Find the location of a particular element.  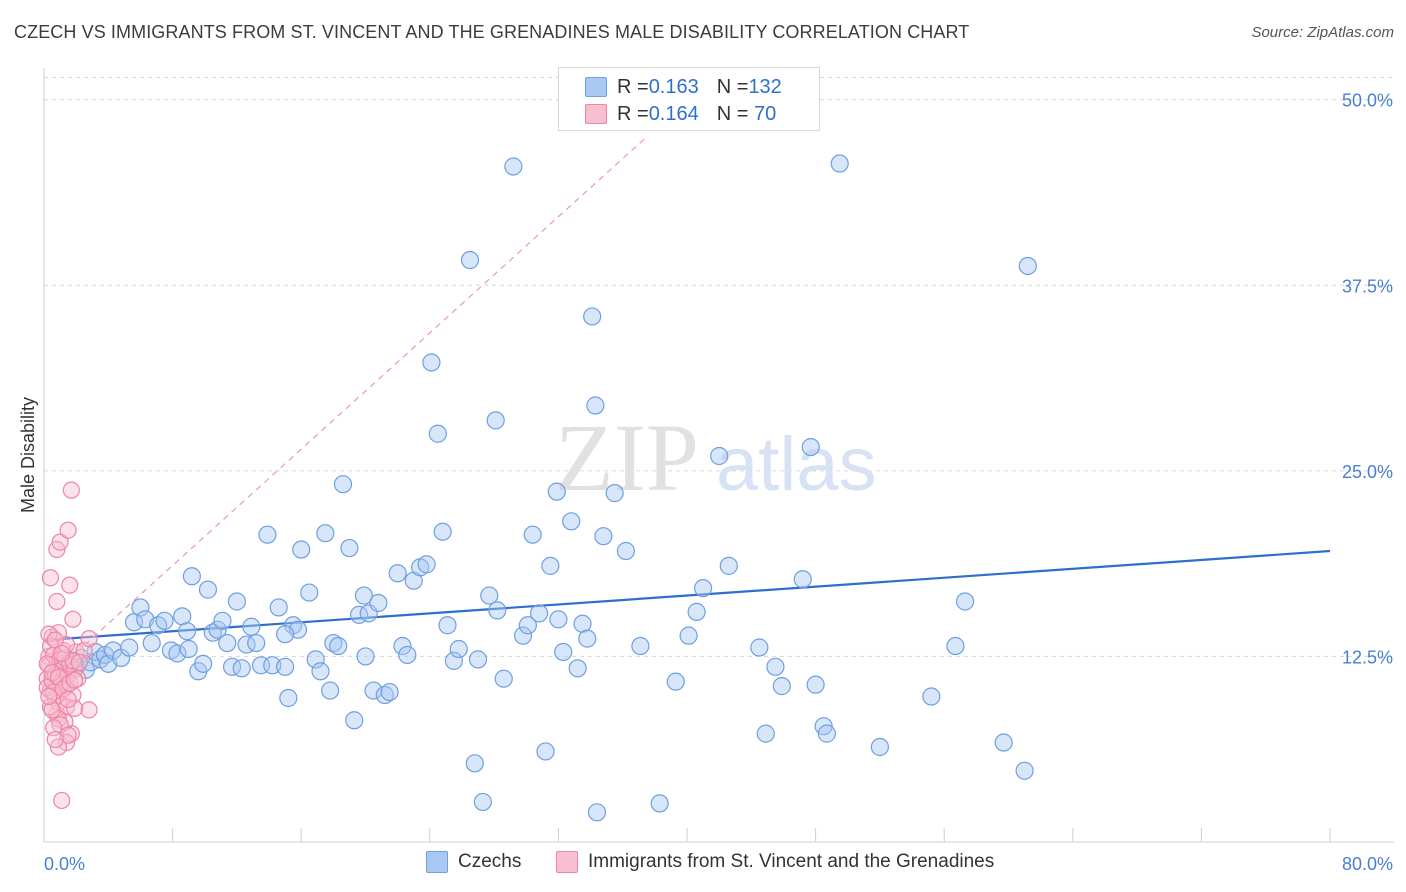

series-legend-czechs: Czechs is located at coordinates (473, 862).